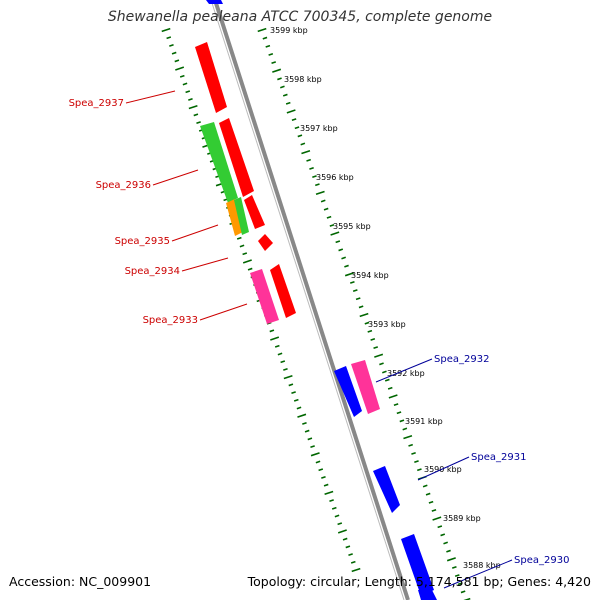 The image size is (600, 600). I want to click on tick-label-7: 3592 kbp, so click(406, 373).